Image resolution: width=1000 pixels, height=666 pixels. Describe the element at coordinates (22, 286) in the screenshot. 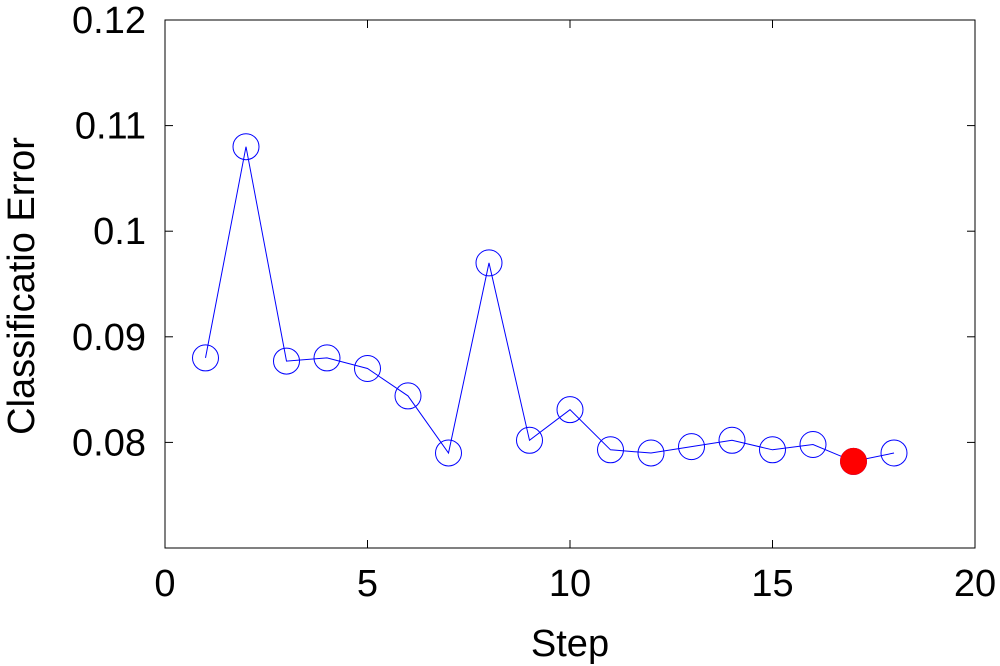

I see `y-axis-title: Classificatio Error` at that location.